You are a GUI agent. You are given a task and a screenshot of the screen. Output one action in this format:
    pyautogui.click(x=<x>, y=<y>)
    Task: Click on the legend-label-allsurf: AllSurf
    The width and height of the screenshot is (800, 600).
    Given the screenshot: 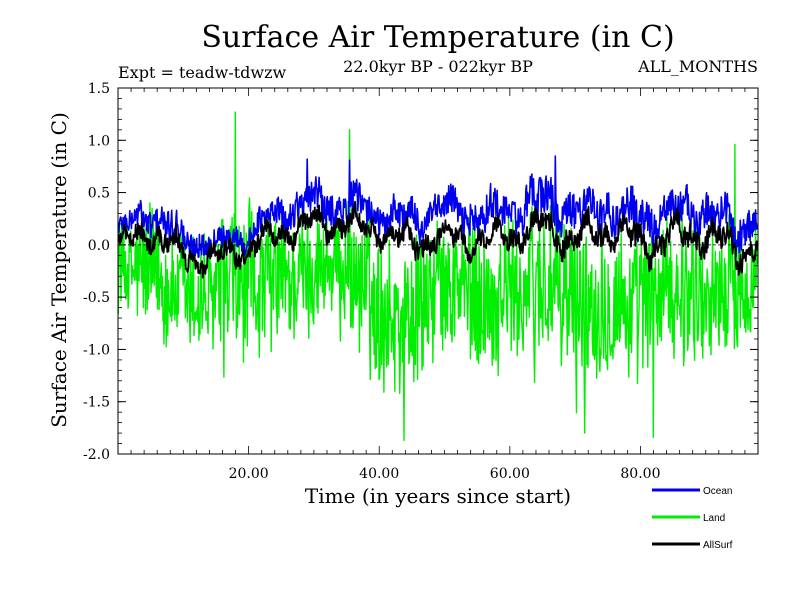 What is the action you would take?
    pyautogui.click(x=718, y=545)
    